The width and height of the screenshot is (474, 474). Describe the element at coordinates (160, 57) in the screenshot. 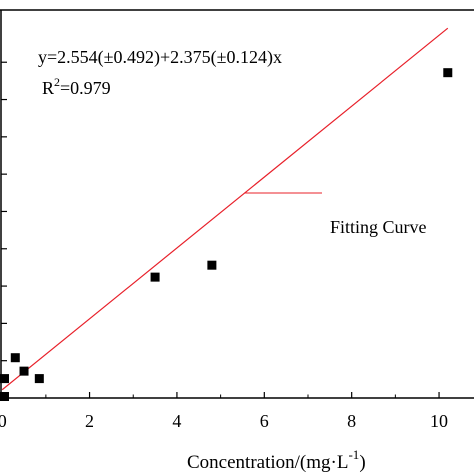

I see `fit-equation: y=2.554(±0.492)+2.375(±0.124)x` at that location.